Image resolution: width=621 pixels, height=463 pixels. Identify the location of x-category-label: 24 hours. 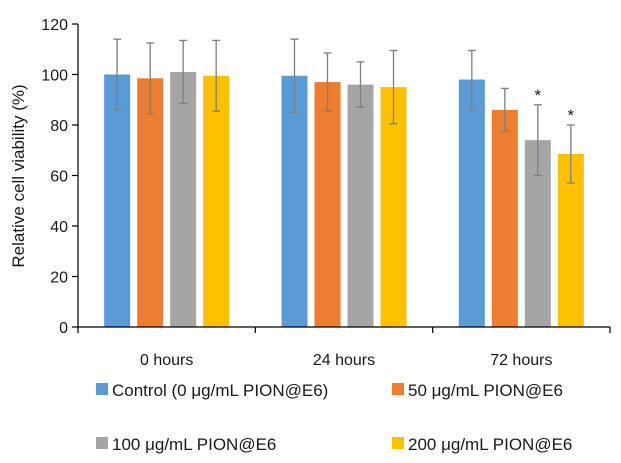
(344, 360).